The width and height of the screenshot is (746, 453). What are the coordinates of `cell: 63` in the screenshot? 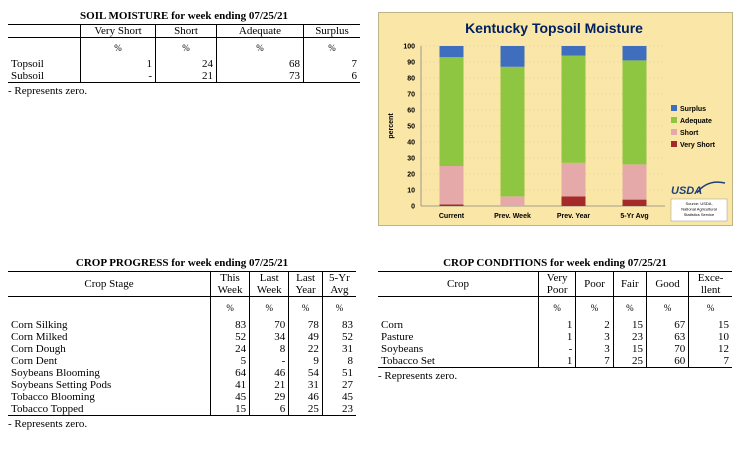 It's located at (667, 336).